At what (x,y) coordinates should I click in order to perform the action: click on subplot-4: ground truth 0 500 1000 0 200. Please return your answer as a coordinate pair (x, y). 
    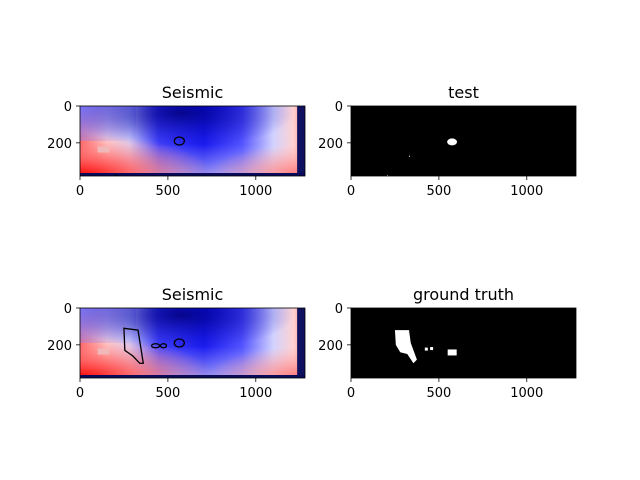
    Looking at the image, I should click on (447, 343).